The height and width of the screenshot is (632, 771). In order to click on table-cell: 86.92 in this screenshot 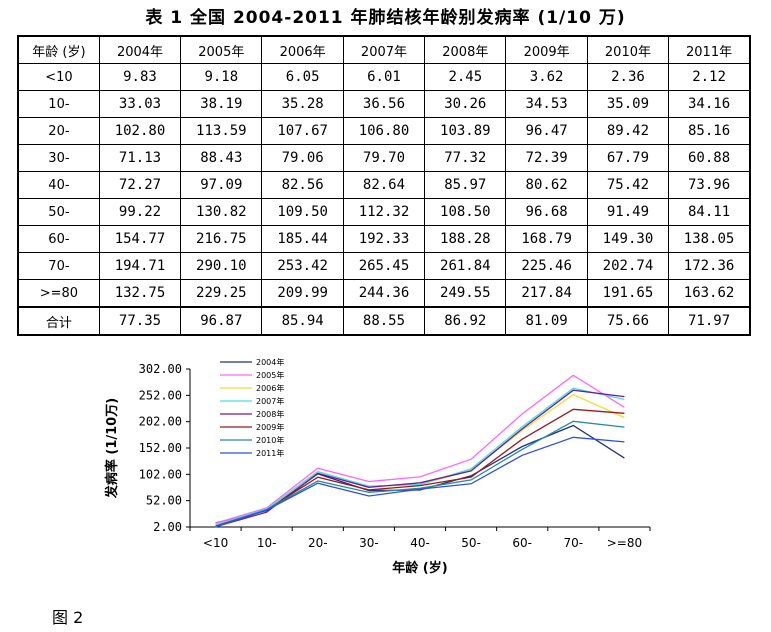, I will do `click(465, 321)`.